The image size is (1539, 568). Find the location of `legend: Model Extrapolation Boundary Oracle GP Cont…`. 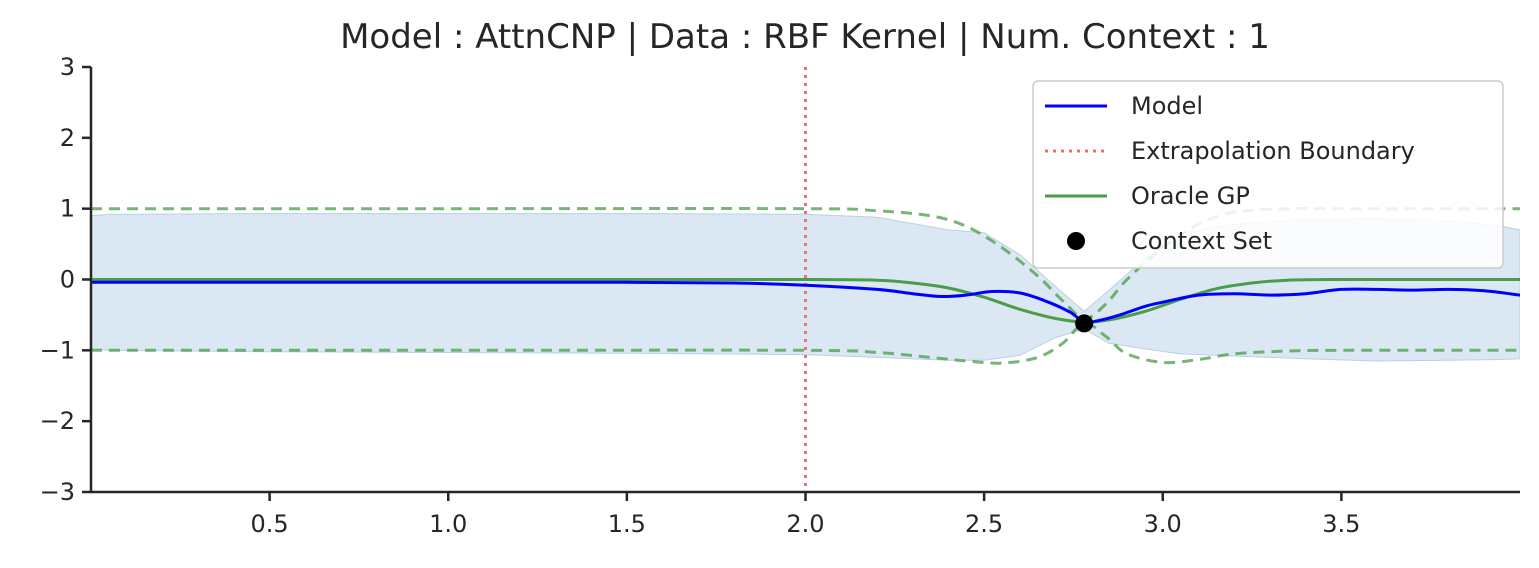

legend: Model Extrapolation Boundary Oracle GP Cont… is located at coordinates (1268, 174).